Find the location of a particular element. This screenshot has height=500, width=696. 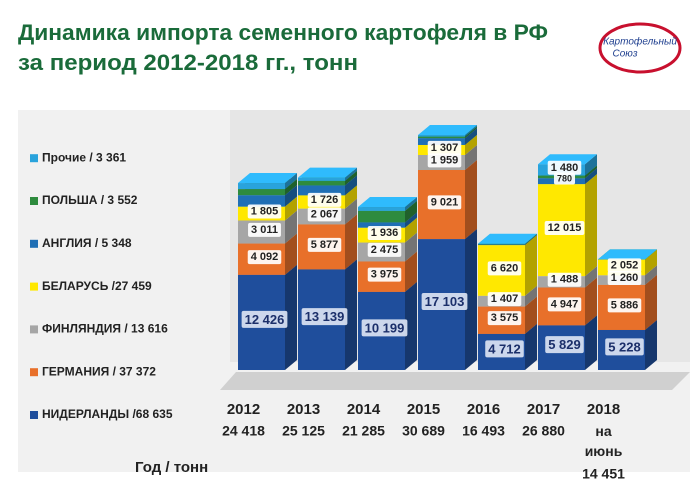

data-label: 17 103 is located at coordinates (445, 301).